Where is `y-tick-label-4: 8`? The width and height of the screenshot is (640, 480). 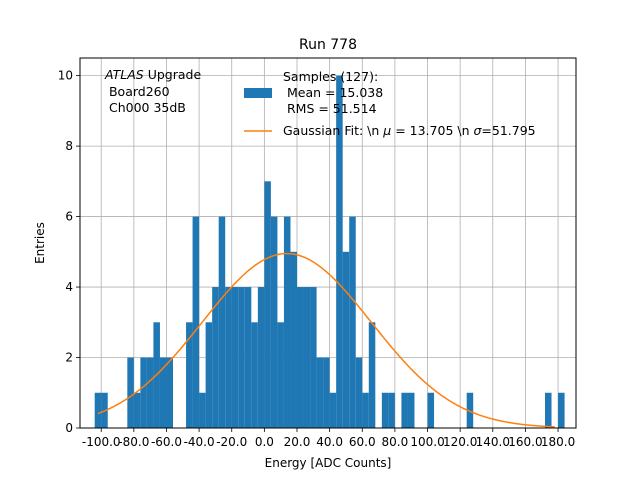 y-tick-label-4: 8 is located at coordinates (69, 146).